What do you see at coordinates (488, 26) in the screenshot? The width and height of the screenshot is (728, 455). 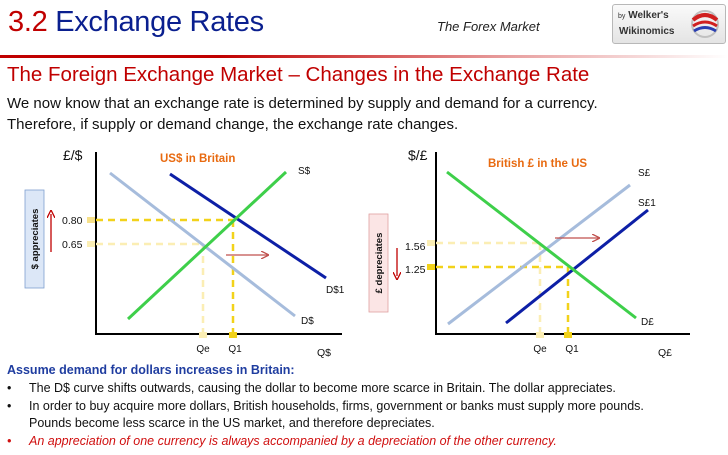 I see `slide-subtitle: The Forex Market` at bounding box center [488, 26].